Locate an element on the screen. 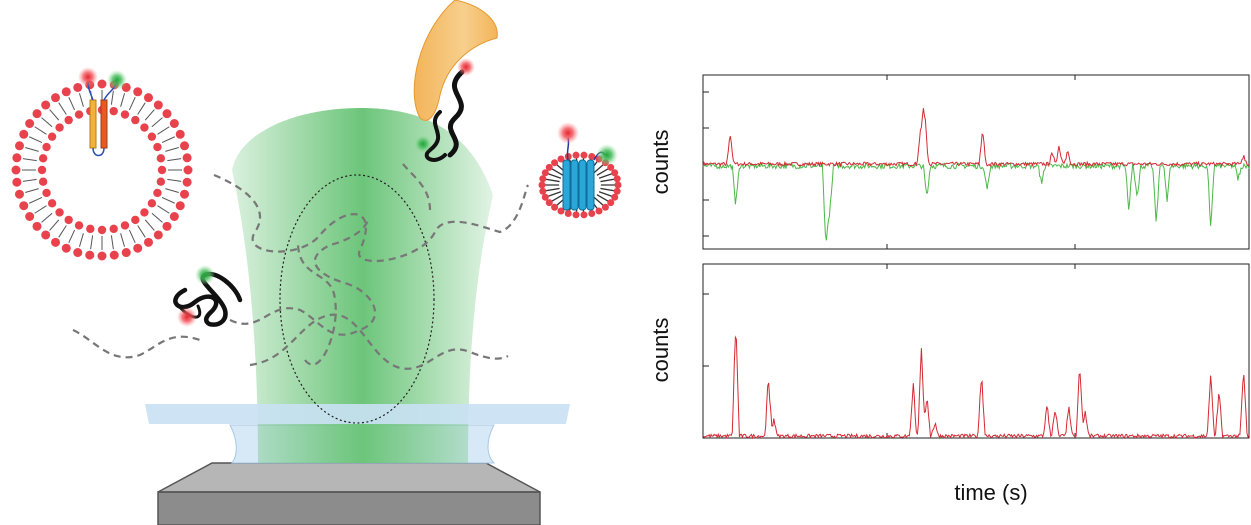 The height and width of the screenshot is (525, 1251). top-panel-ticks is located at coordinates (889, 162).